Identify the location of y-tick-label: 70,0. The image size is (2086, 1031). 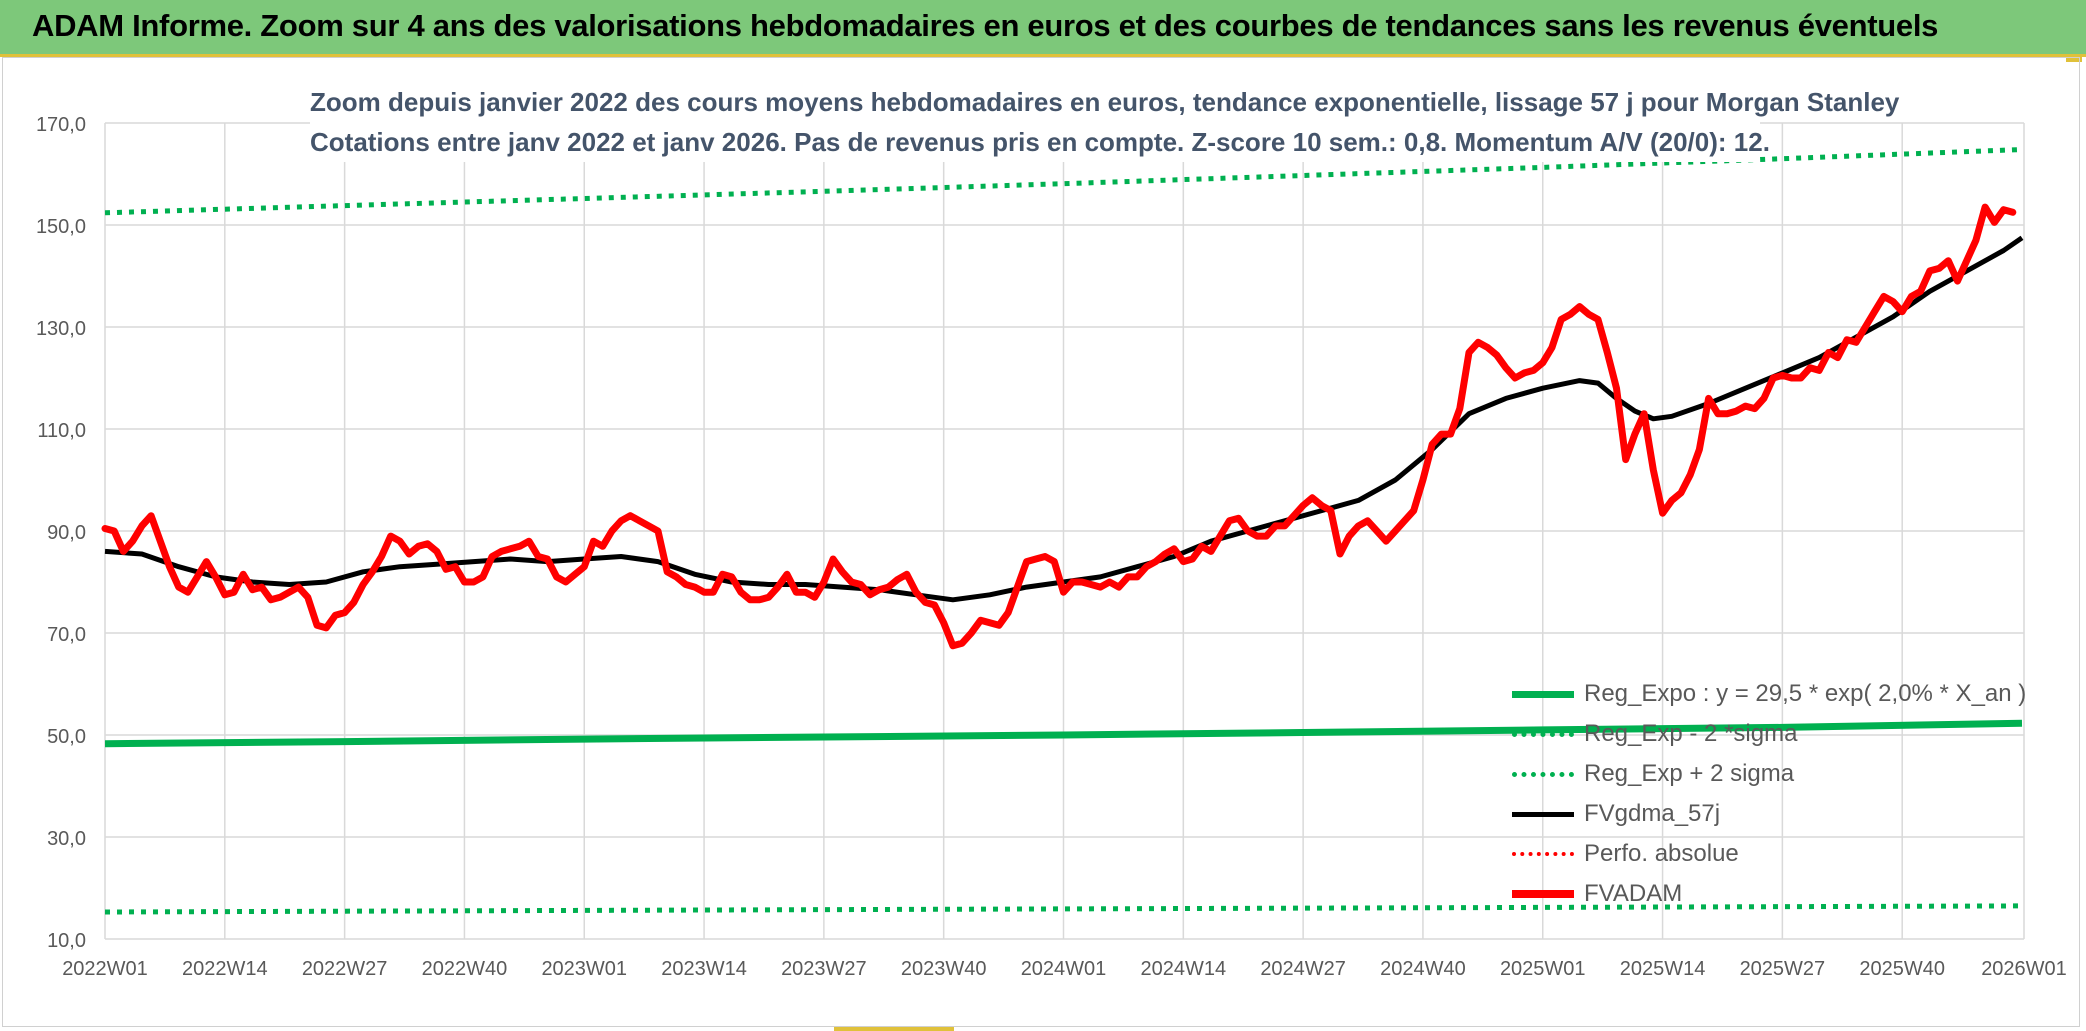
(66, 635).